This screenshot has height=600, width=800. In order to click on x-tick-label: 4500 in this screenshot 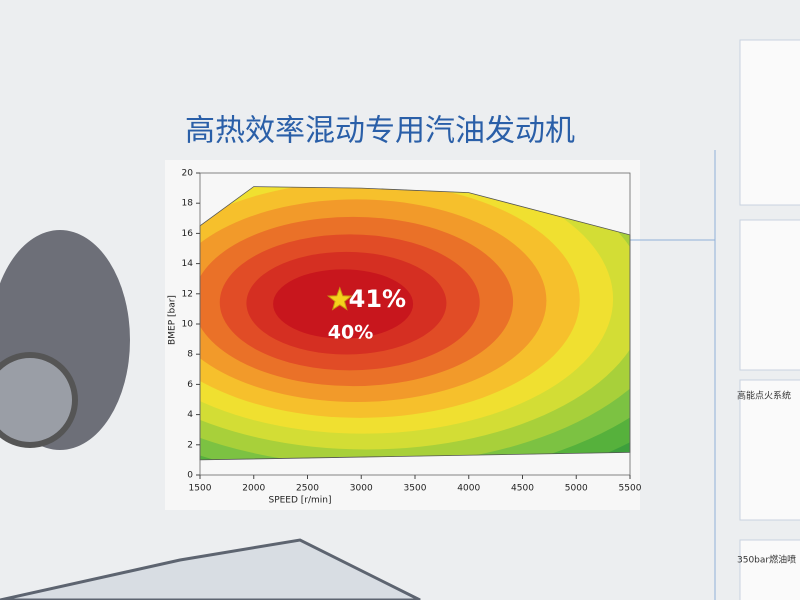, I will do `click(522, 489)`.